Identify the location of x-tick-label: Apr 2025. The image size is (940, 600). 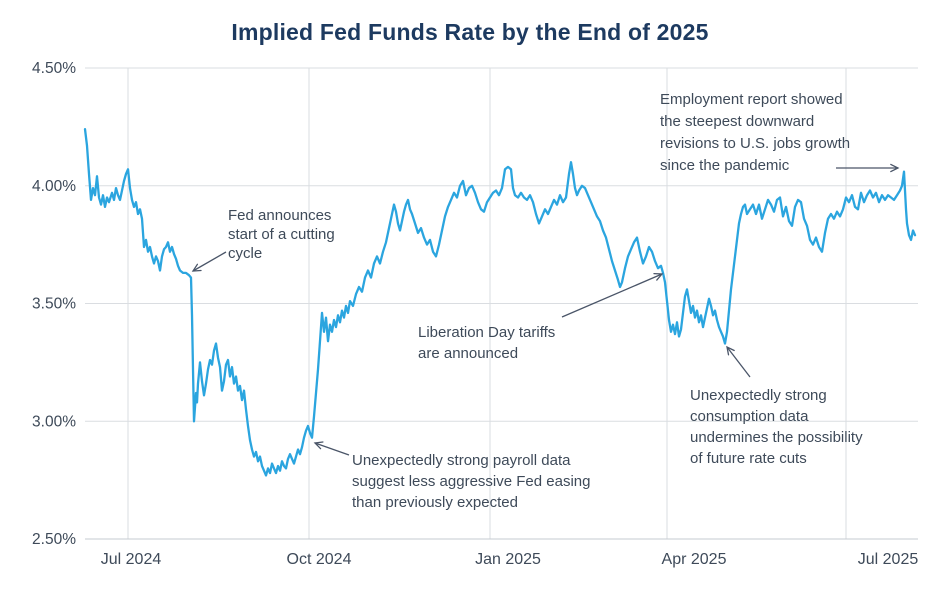
(694, 559).